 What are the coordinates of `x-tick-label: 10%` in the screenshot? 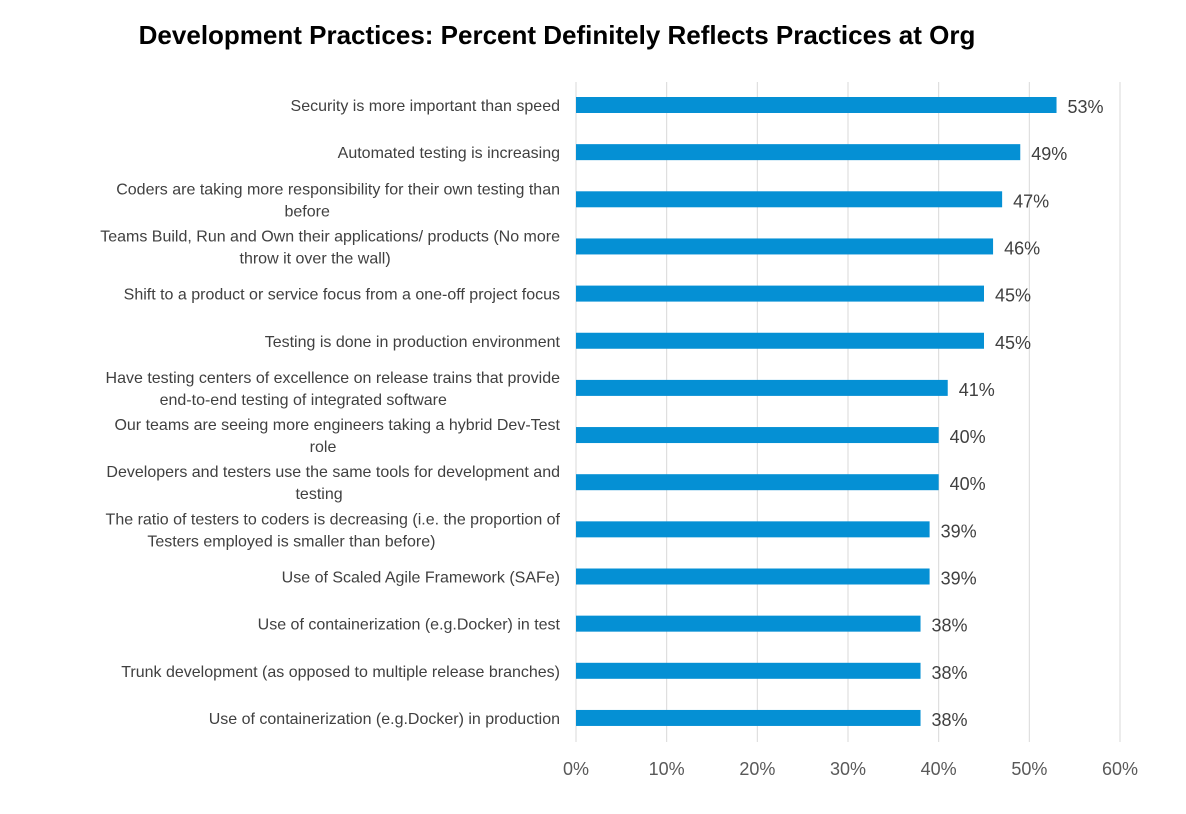 It's located at (667, 769).